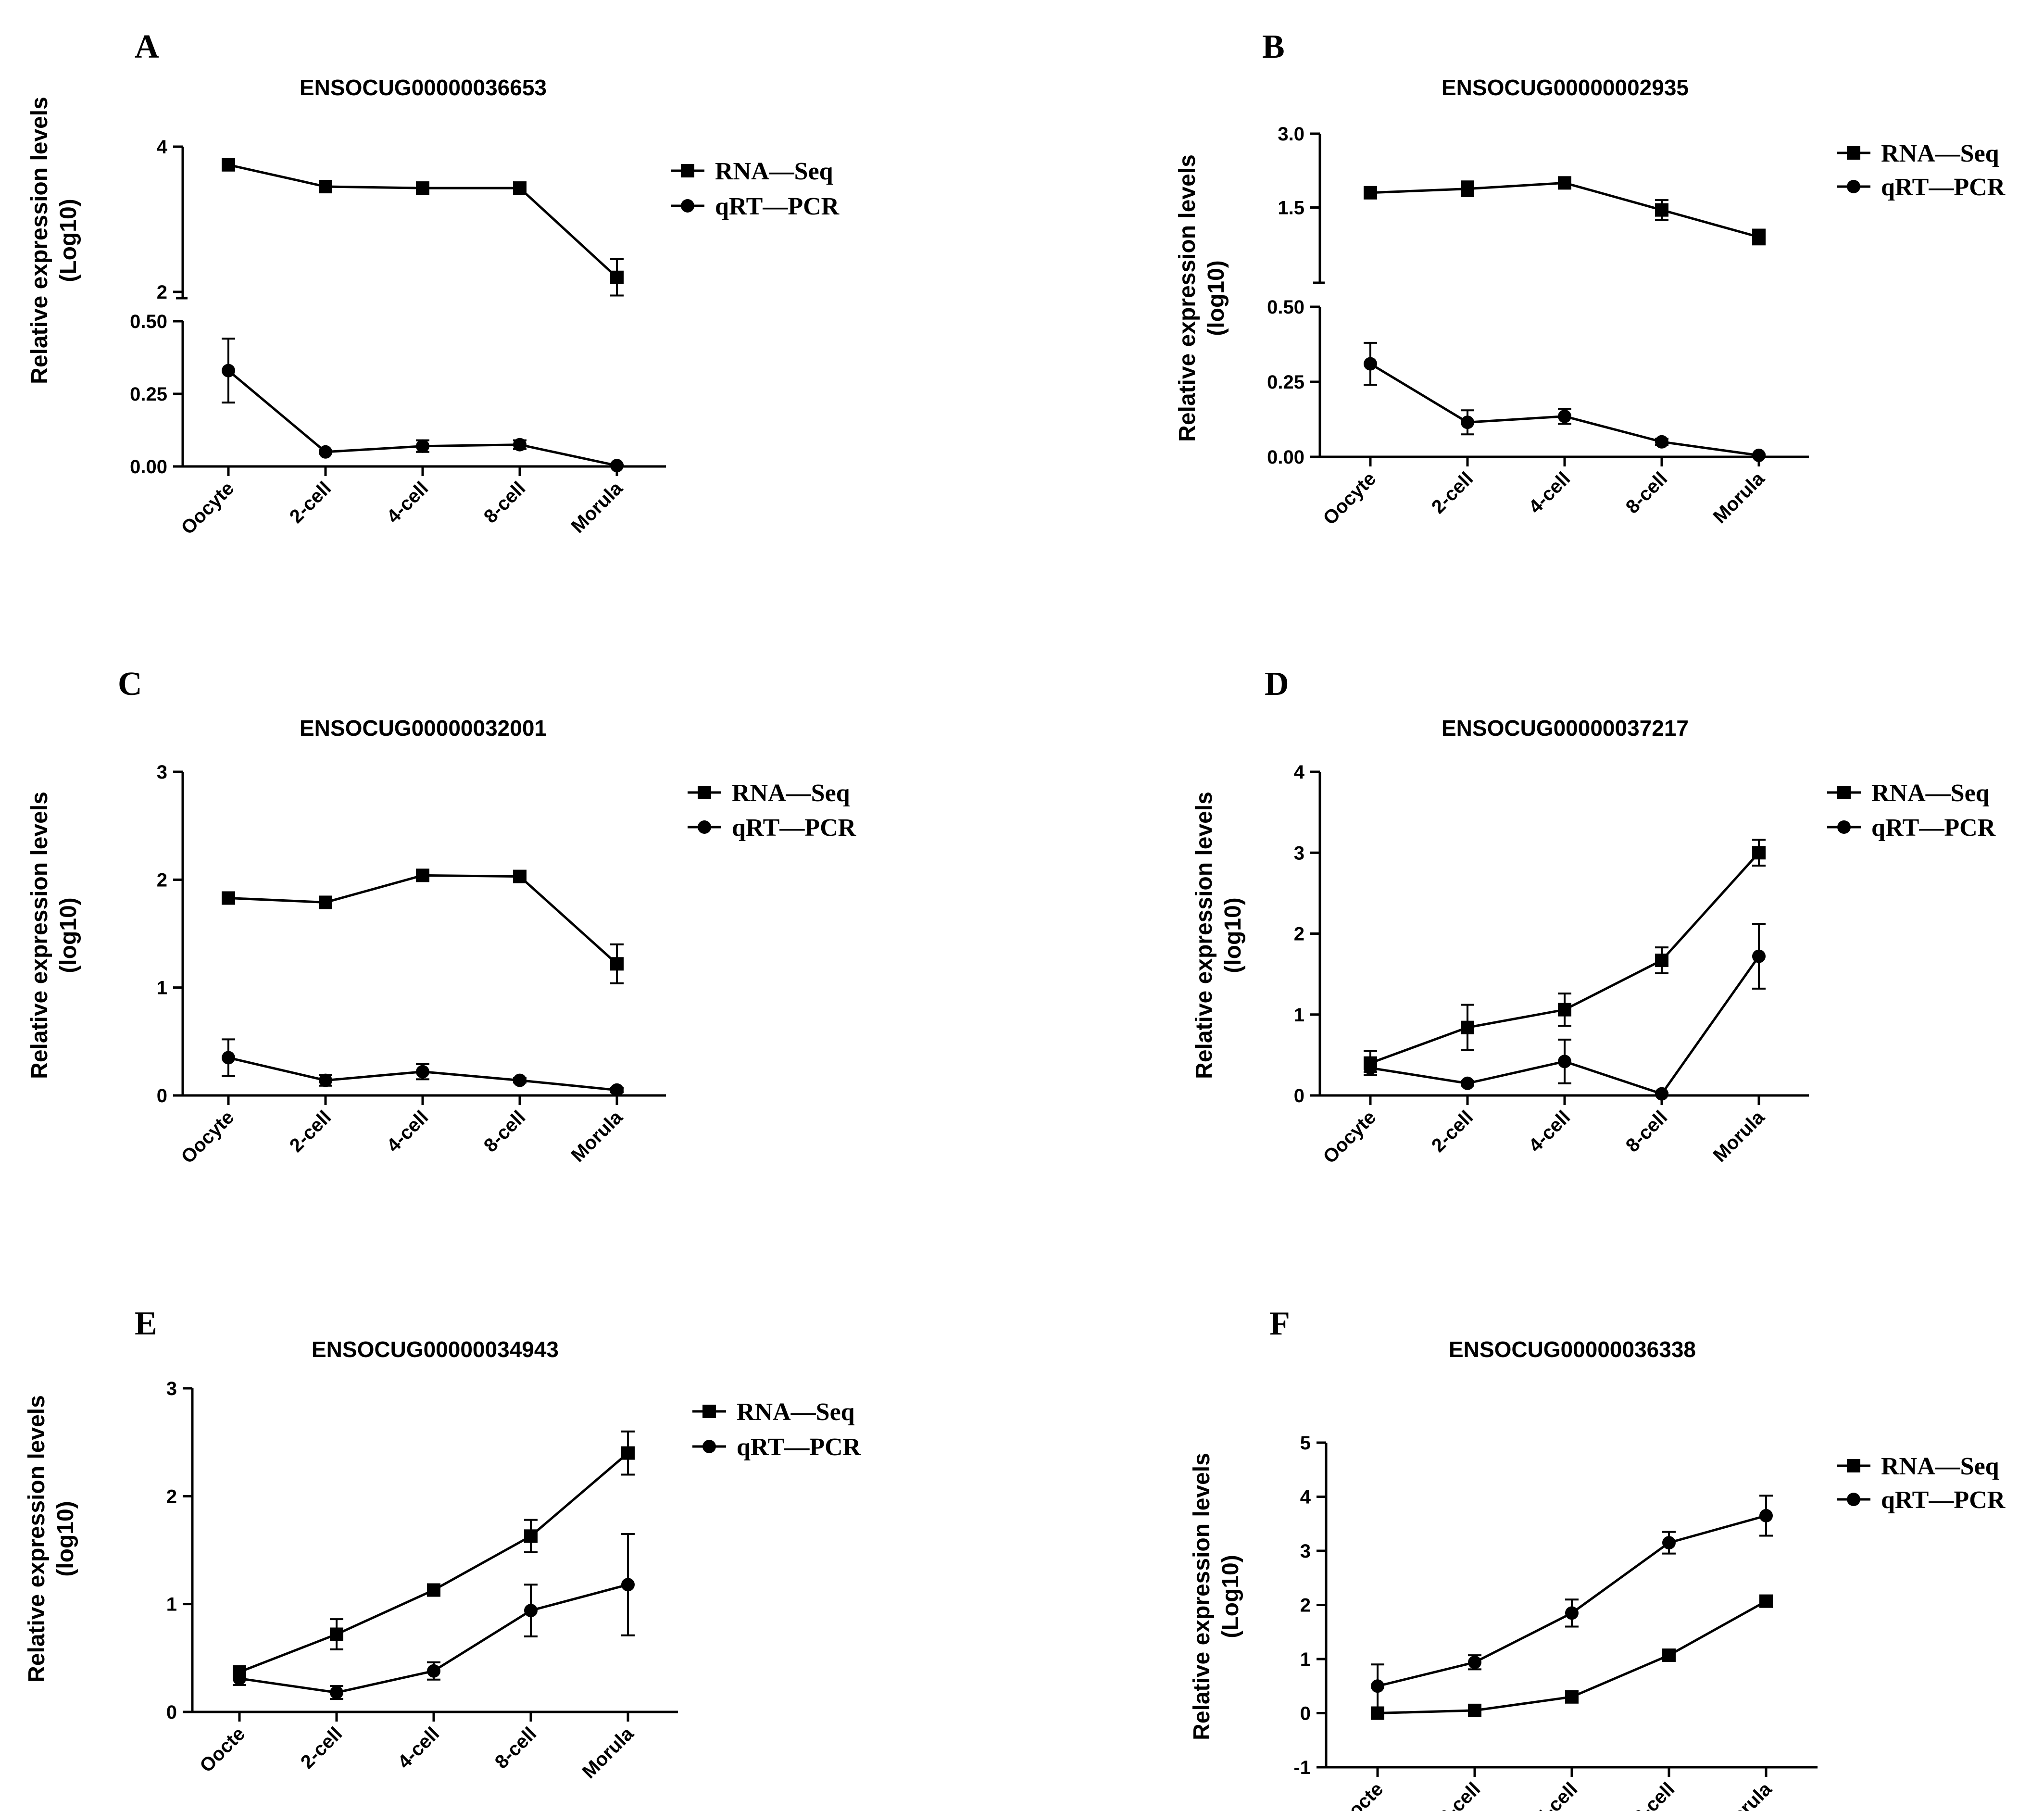 Image resolution: width=2044 pixels, height=1811 pixels. What do you see at coordinates (1572, 1349) in the screenshot?
I see `chart-title: ENSOCUG00000036338` at bounding box center [1572, 1349].